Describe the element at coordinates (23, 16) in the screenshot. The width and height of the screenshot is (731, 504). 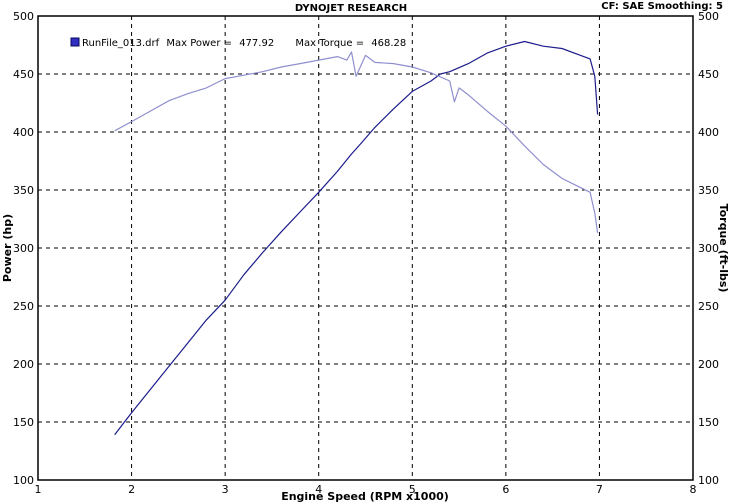
I see `left-tick-label: 500` at that location.